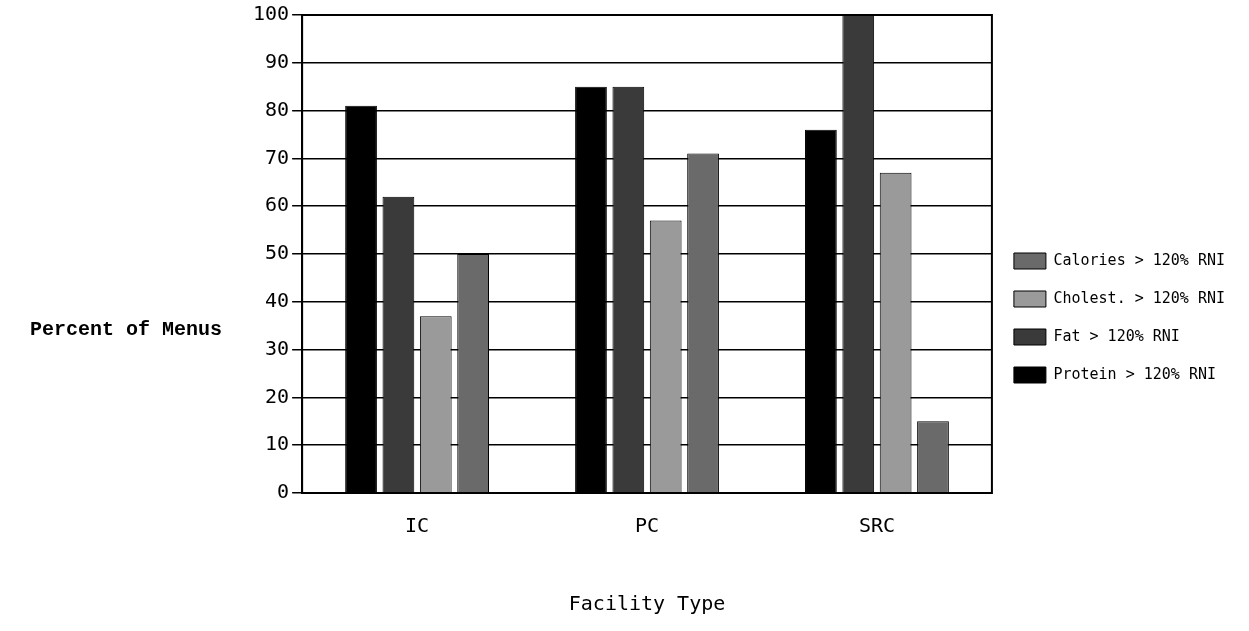 Image resolution: width=1249 pixels, height=631 pixels. I want to click on y-tick-label: 50, so click(277, 252).